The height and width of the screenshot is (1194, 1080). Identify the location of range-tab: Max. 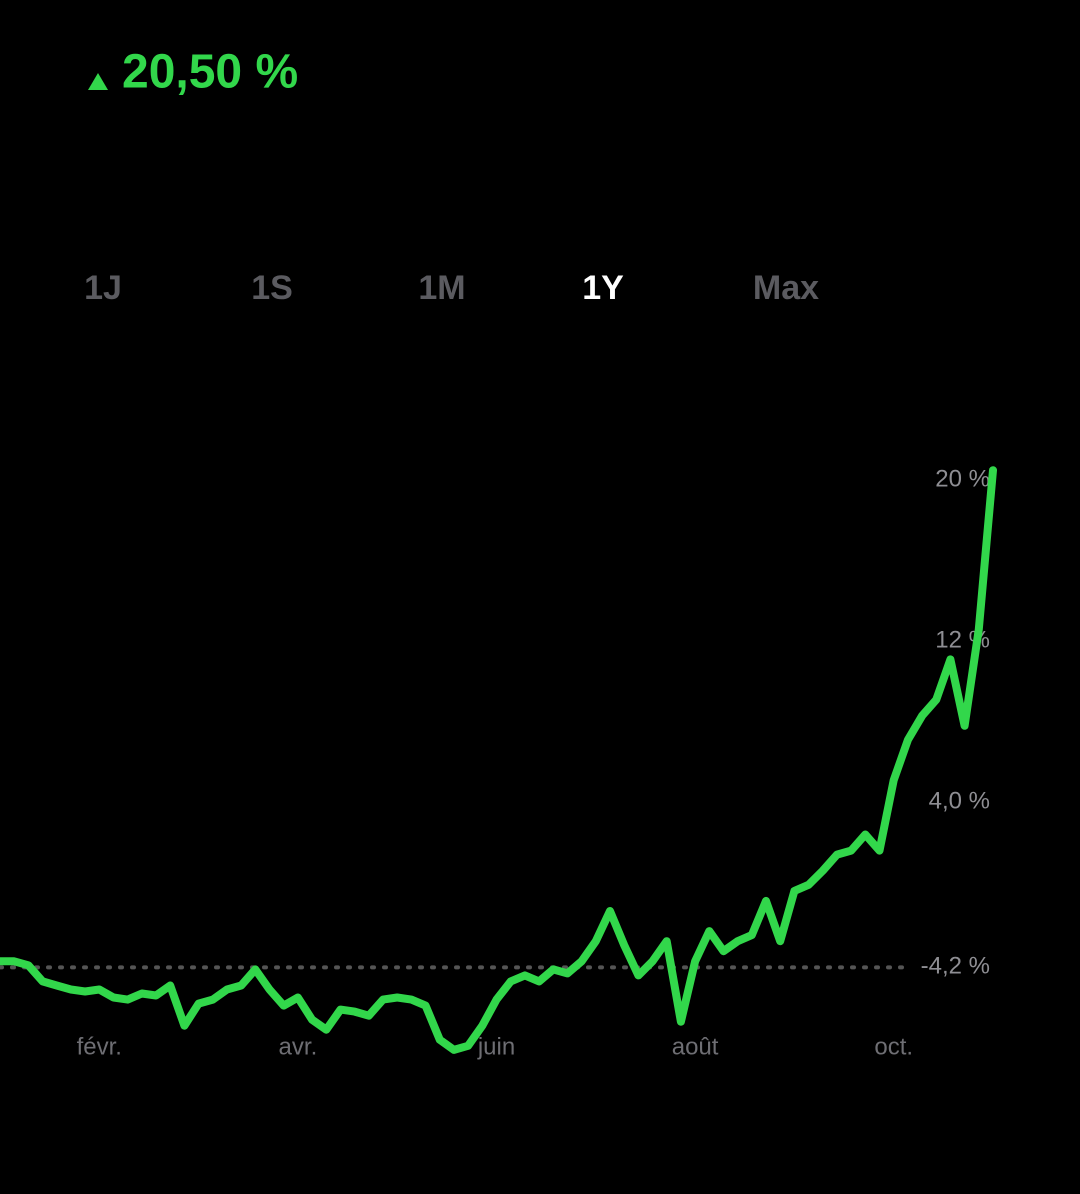
(786, 288).